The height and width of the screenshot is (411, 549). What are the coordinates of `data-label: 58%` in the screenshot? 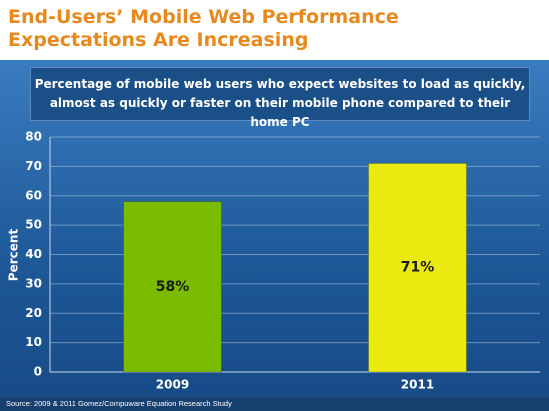 It's located at (173, 287).